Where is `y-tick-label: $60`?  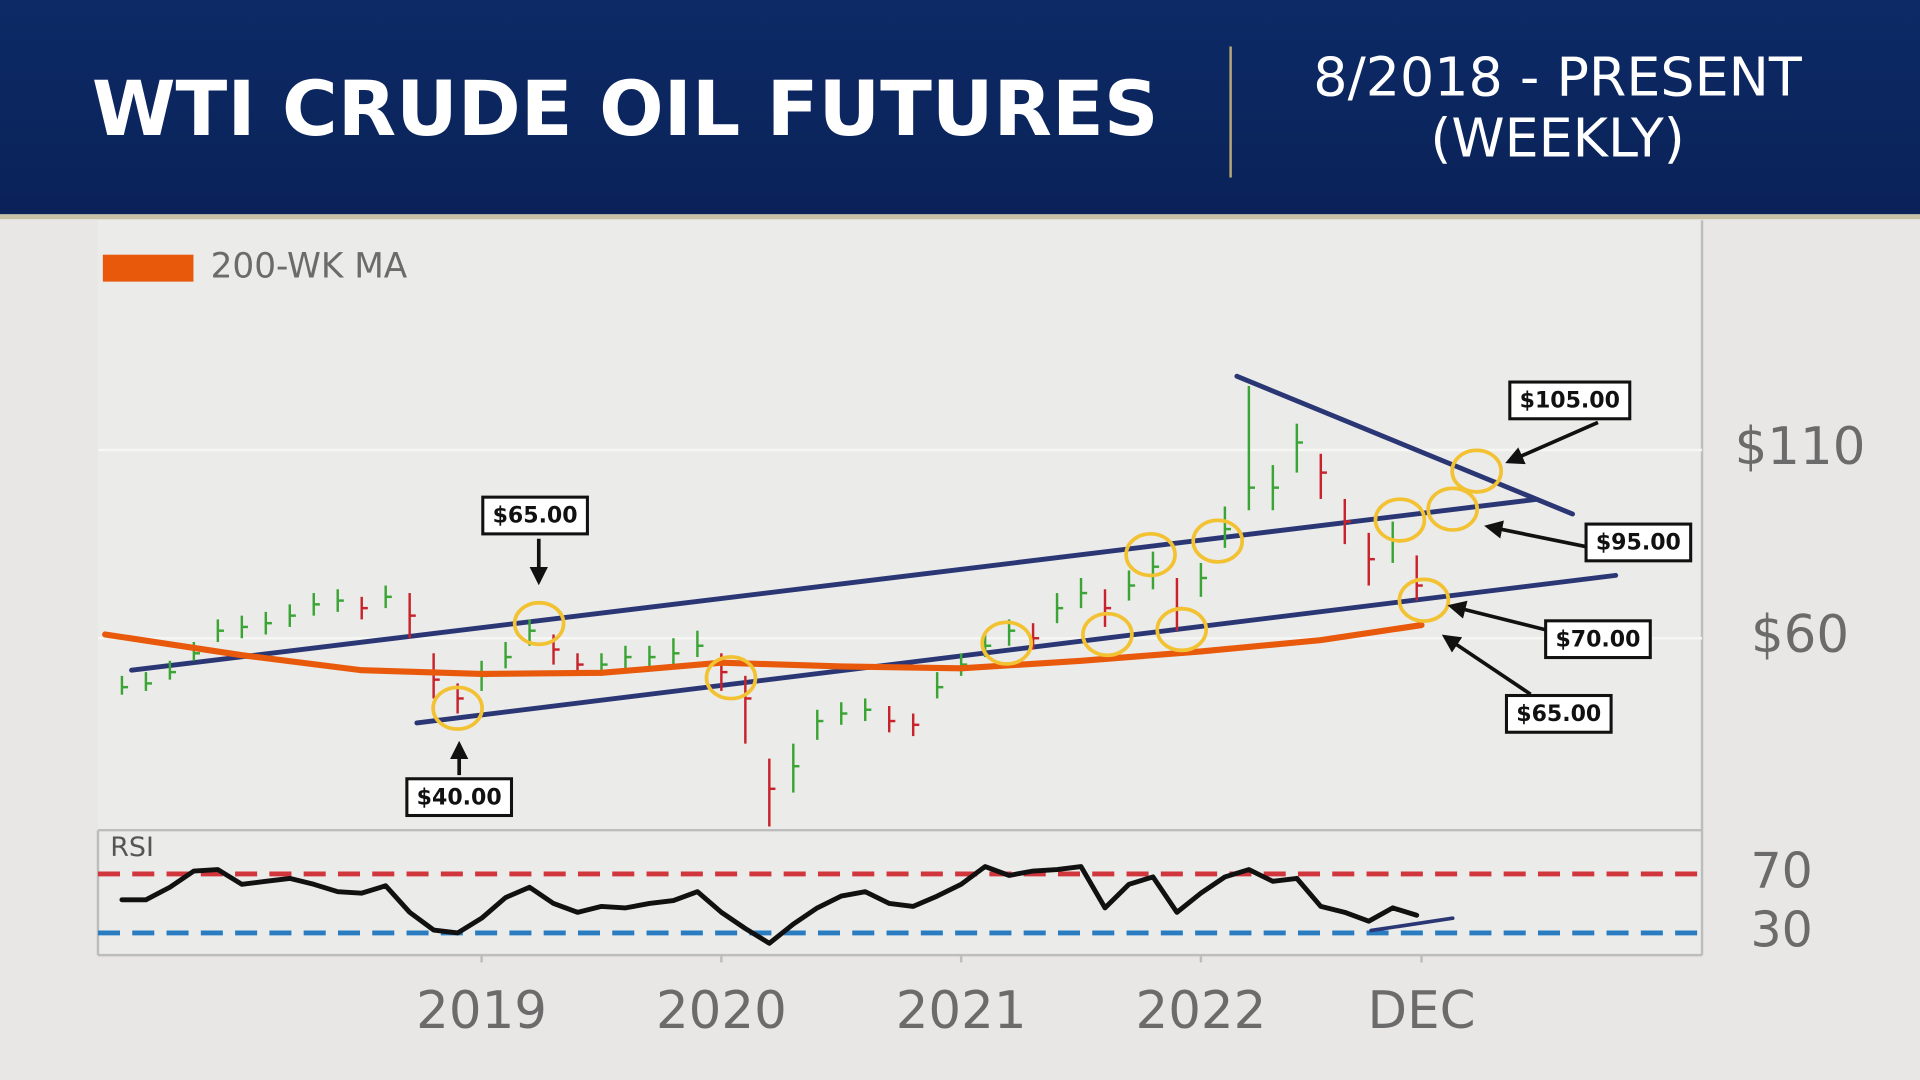
y-tick-label: $60 is located at coordinates (1800, 635).